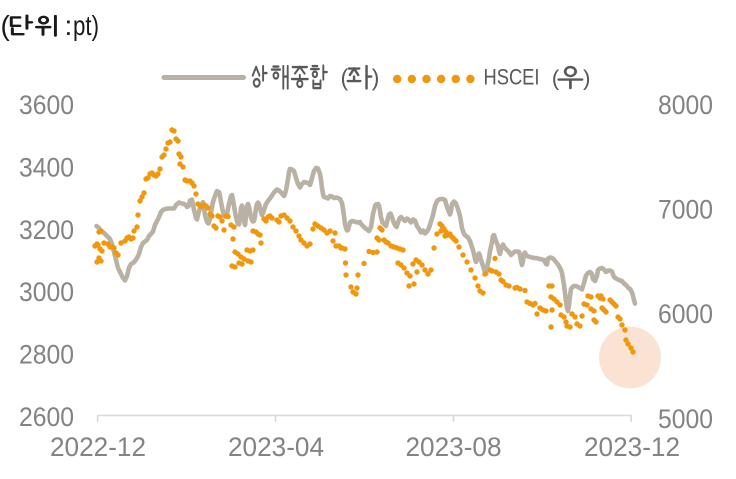 This screenshot has width=736, height=479. Describe the element at coordinates (454, 447) in the screenshot. I see `svg-text: 2023-08` at that location.